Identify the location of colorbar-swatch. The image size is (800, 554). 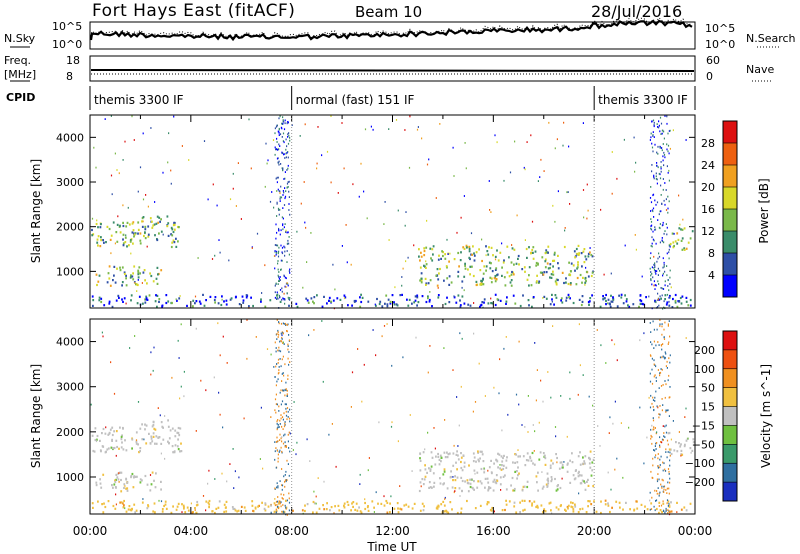
(730, 492).